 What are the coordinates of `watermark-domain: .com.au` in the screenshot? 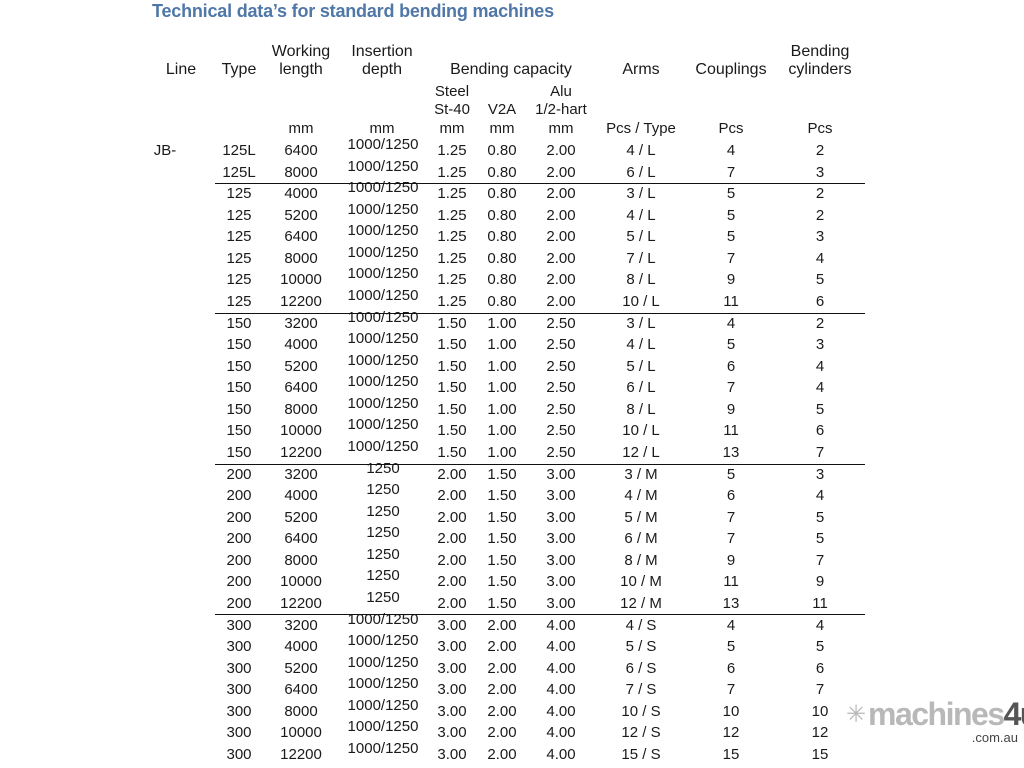 It's located at (994, 737).